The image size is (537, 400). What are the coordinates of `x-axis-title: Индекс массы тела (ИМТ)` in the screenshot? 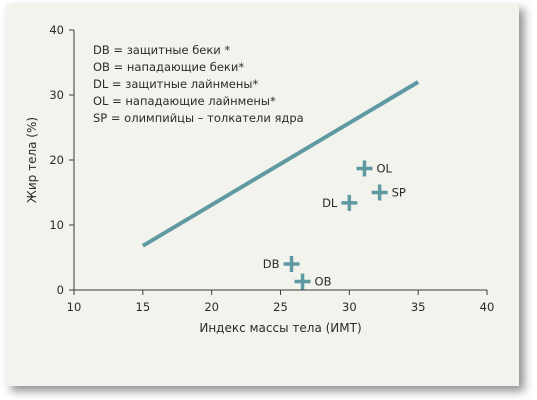 It's located at (280, 328).